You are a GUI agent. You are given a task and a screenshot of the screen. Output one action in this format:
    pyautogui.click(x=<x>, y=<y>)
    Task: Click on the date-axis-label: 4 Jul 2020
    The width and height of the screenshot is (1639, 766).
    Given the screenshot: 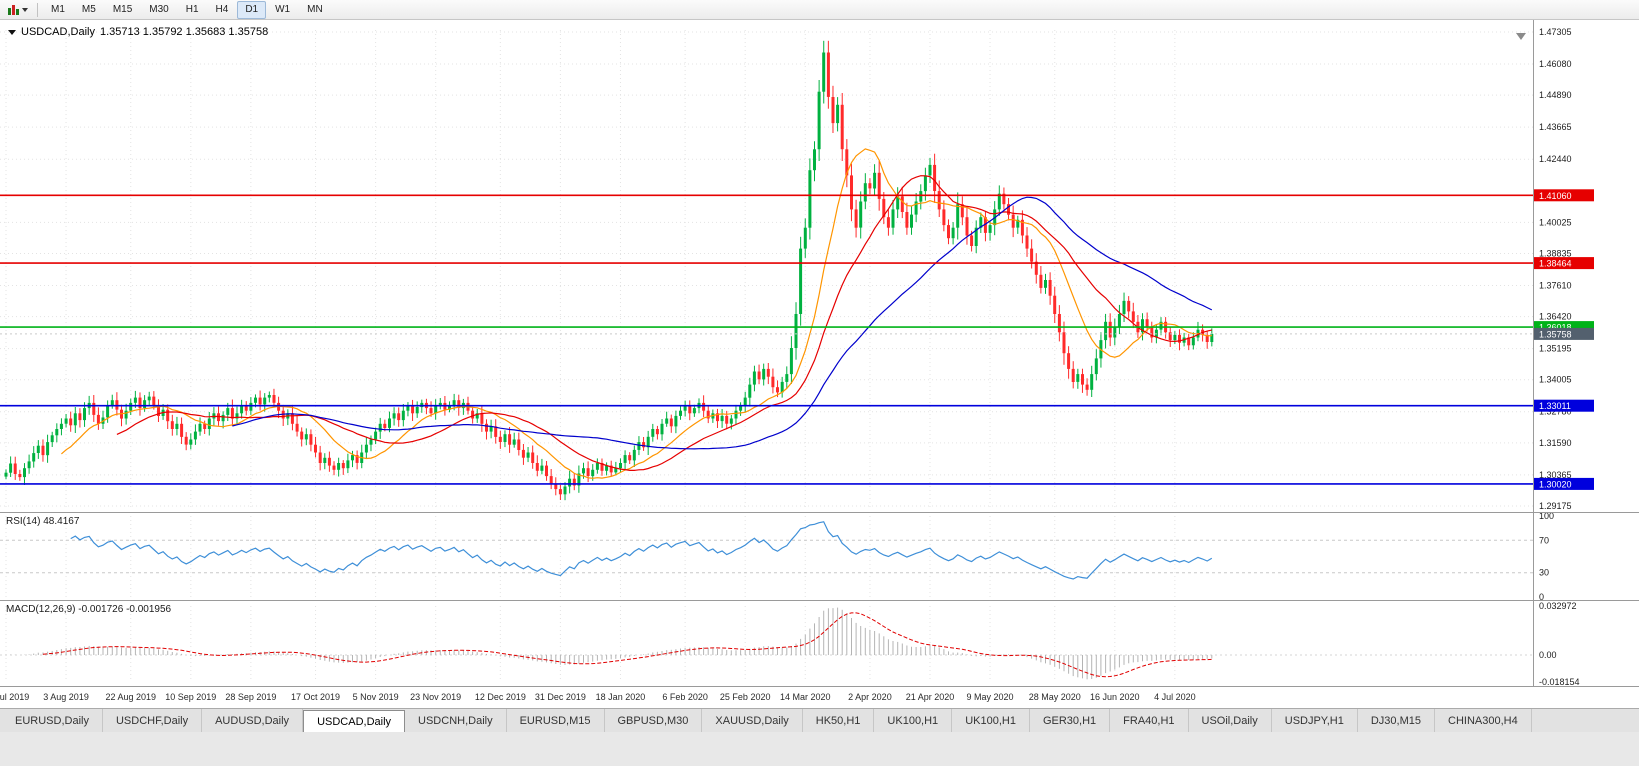 What is the action you would take?
    pyautogui.click(x=1175, y=697)
    